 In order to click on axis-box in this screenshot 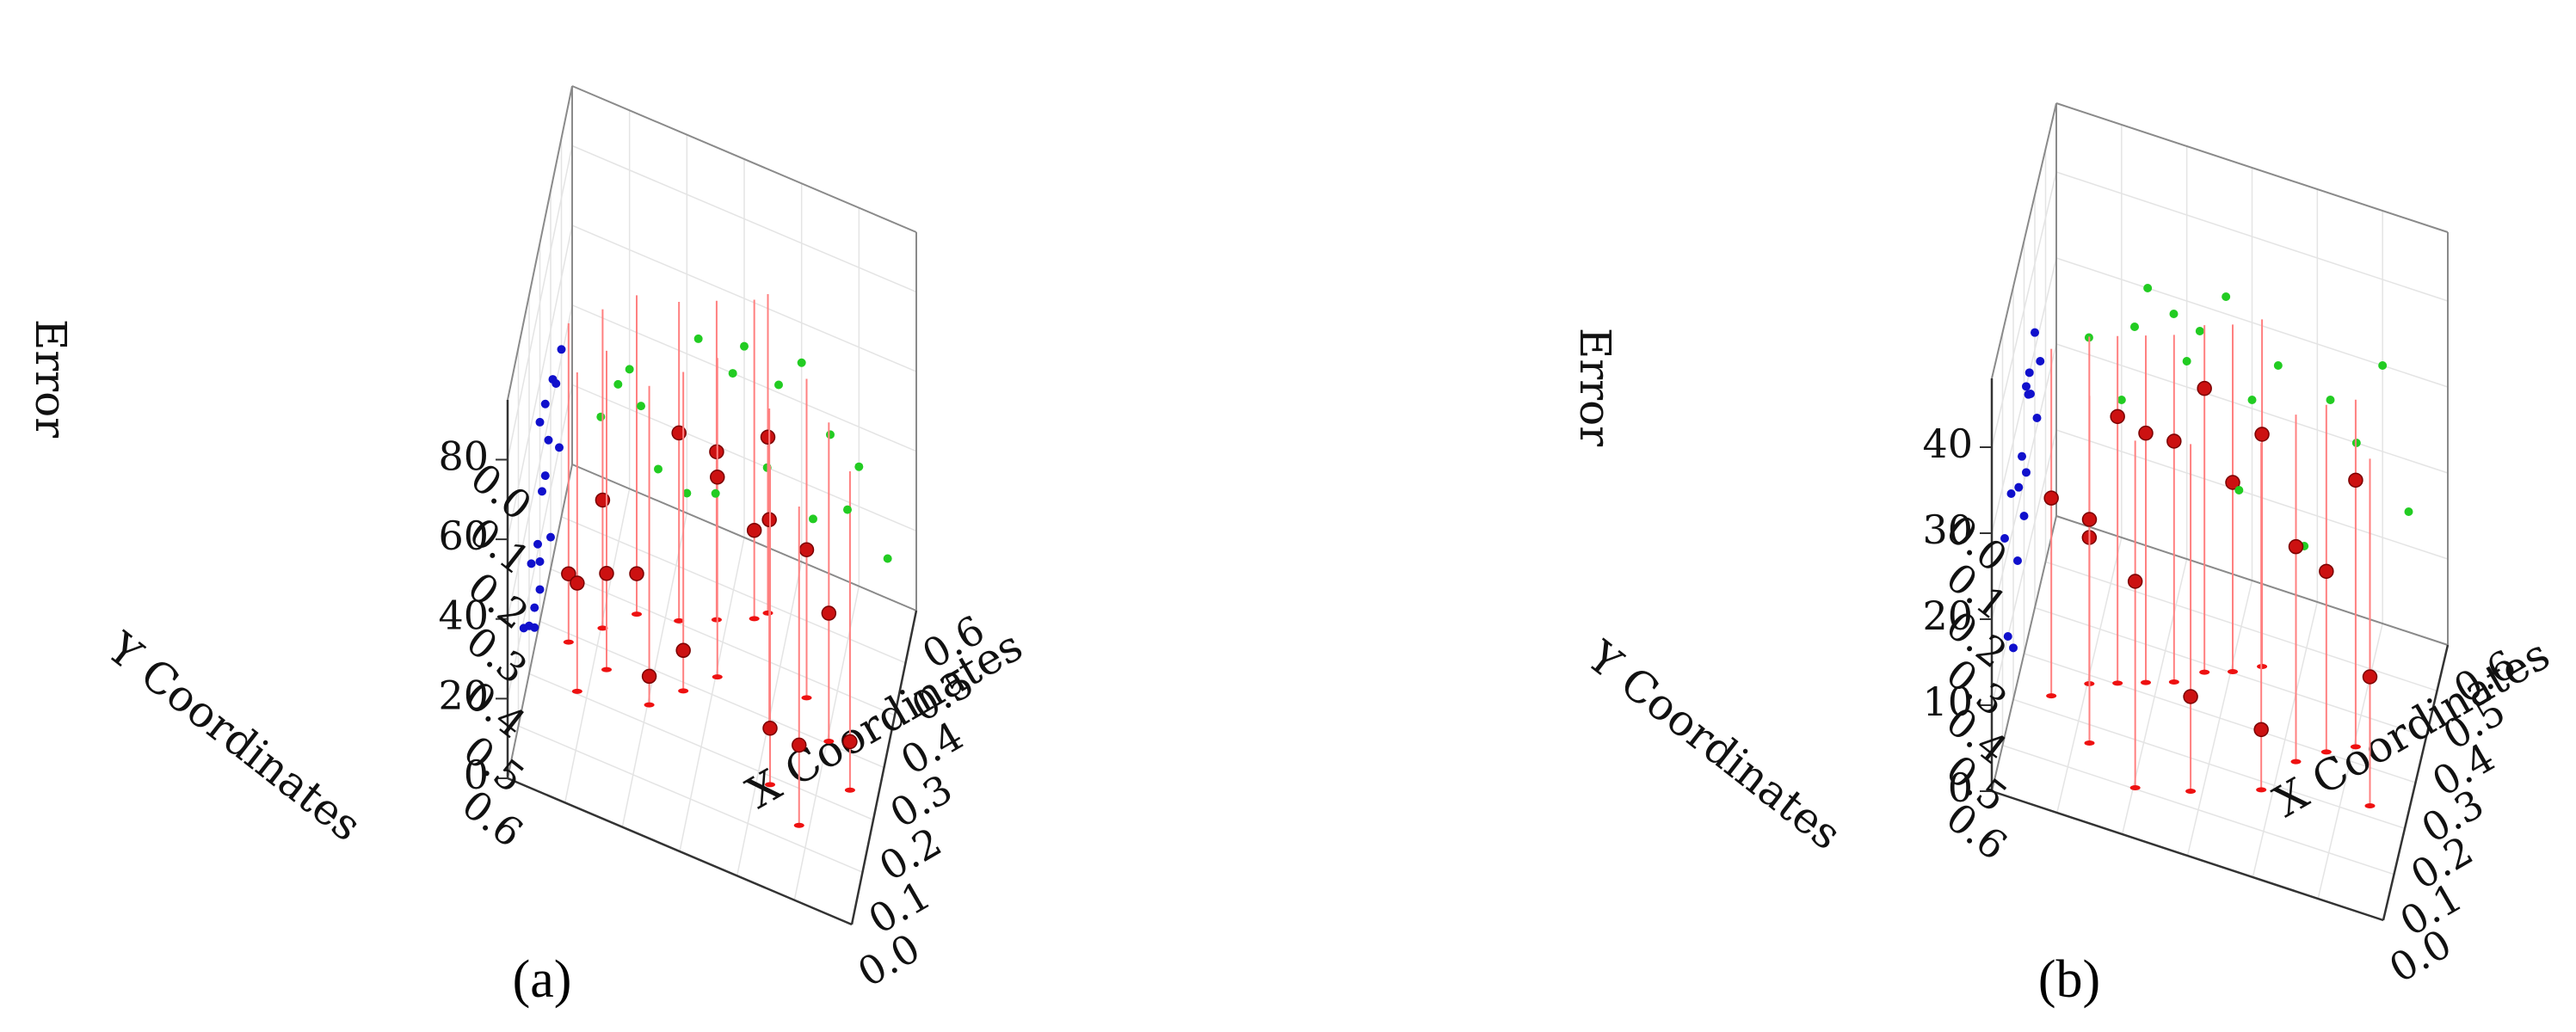, I will do `click(712, 506)`.